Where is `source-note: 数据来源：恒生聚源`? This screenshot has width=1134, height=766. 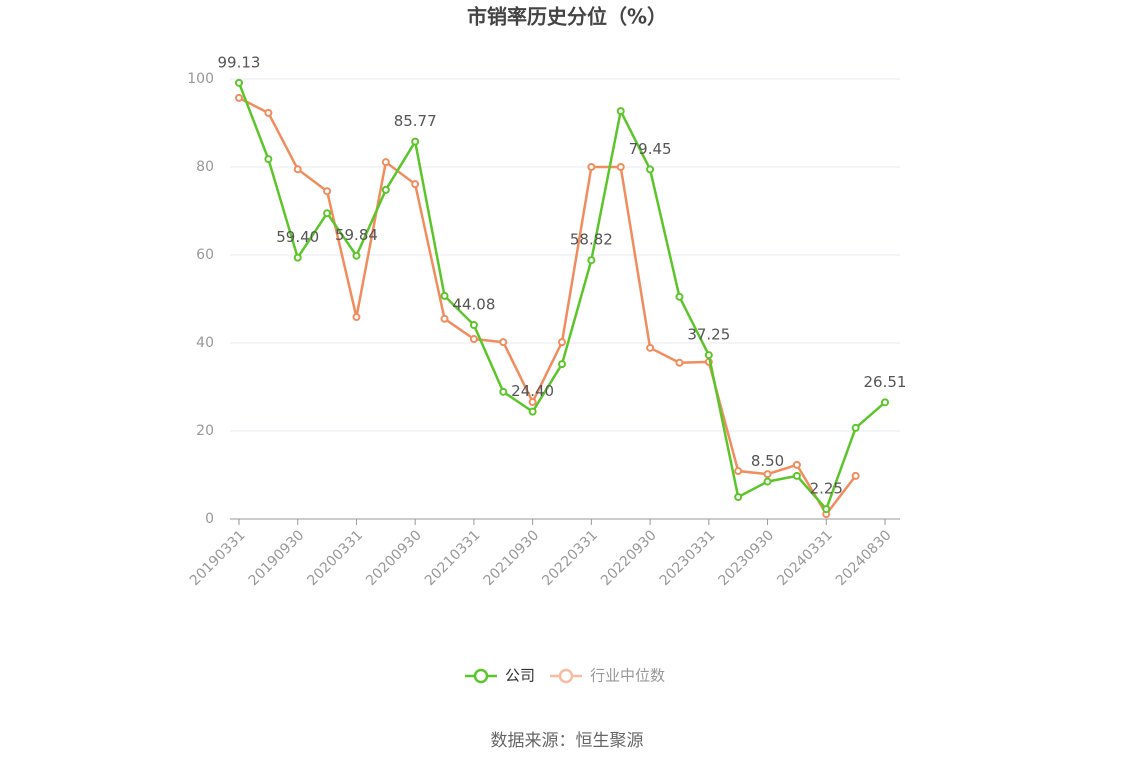 source-note: 数据来源：恒生聚源 is located at coordinates (567, 741).